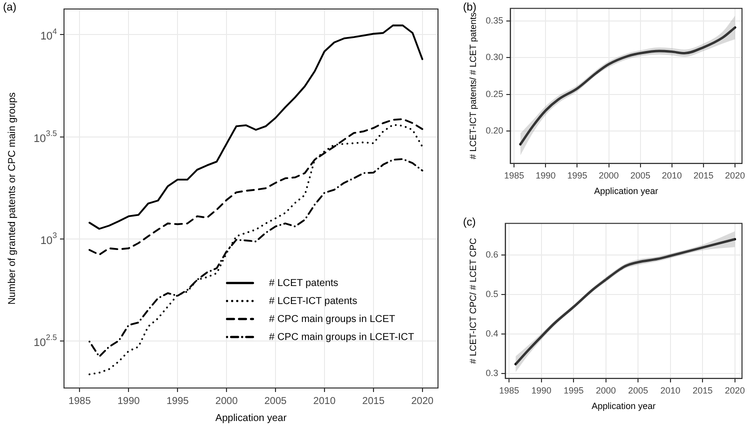  Describe the element at coordinates (469, 8) in the screenshot. I see `chart-title: (b)` at that location.